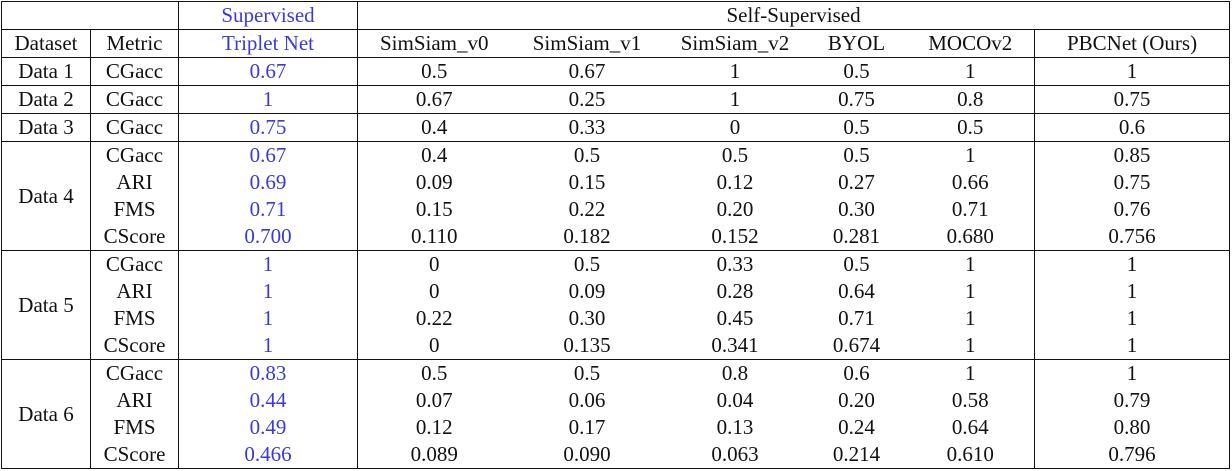 This screenshot has width=1232, height=471. What do you see at coordinates (587, 346) in the screenshot?
I see `simsiam-v1-cell: 0.135` at bounding box center [587, 346].